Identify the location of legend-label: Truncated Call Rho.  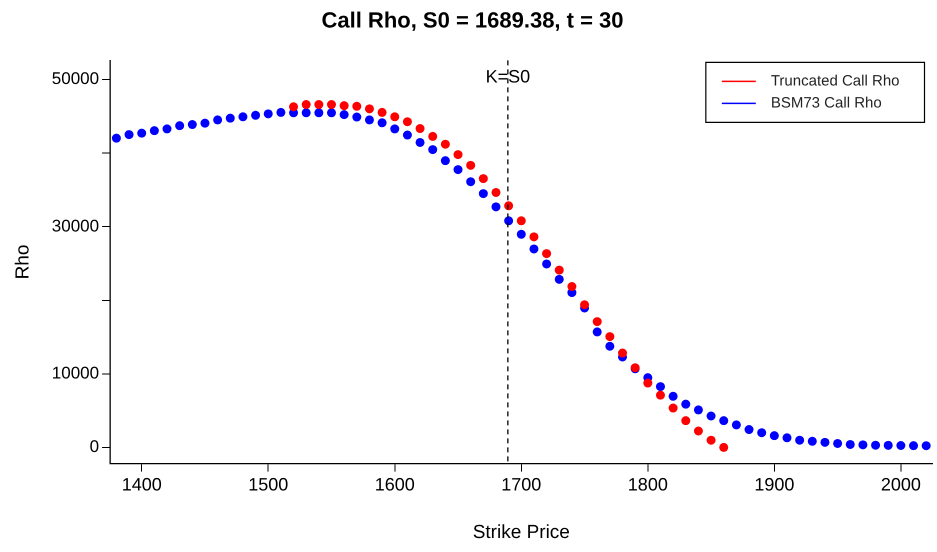
(835, 81).